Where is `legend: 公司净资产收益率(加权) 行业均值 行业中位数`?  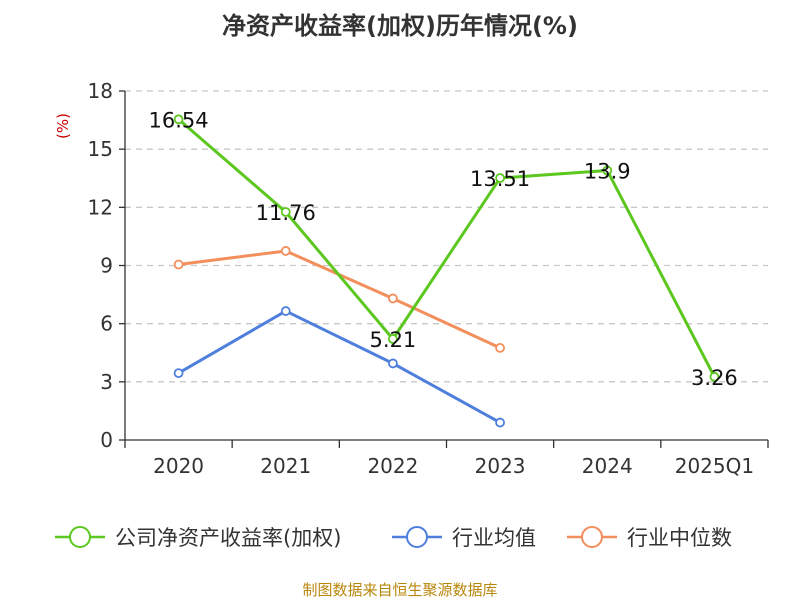
legend: 公司净资产收益率(加权) 行业均值 行业中位数 is located at coordinates (393, 538).